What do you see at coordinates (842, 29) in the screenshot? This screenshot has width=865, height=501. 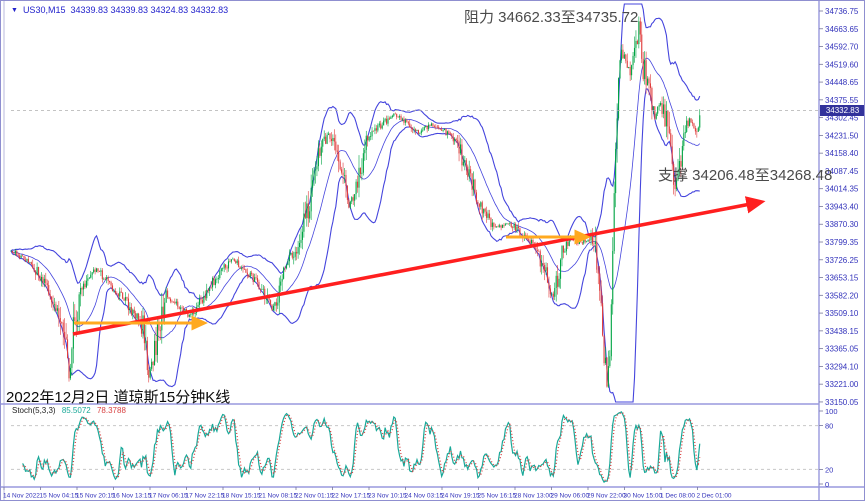 I see `price-axis-label: 34663.65` at bounding box center [842, 29].